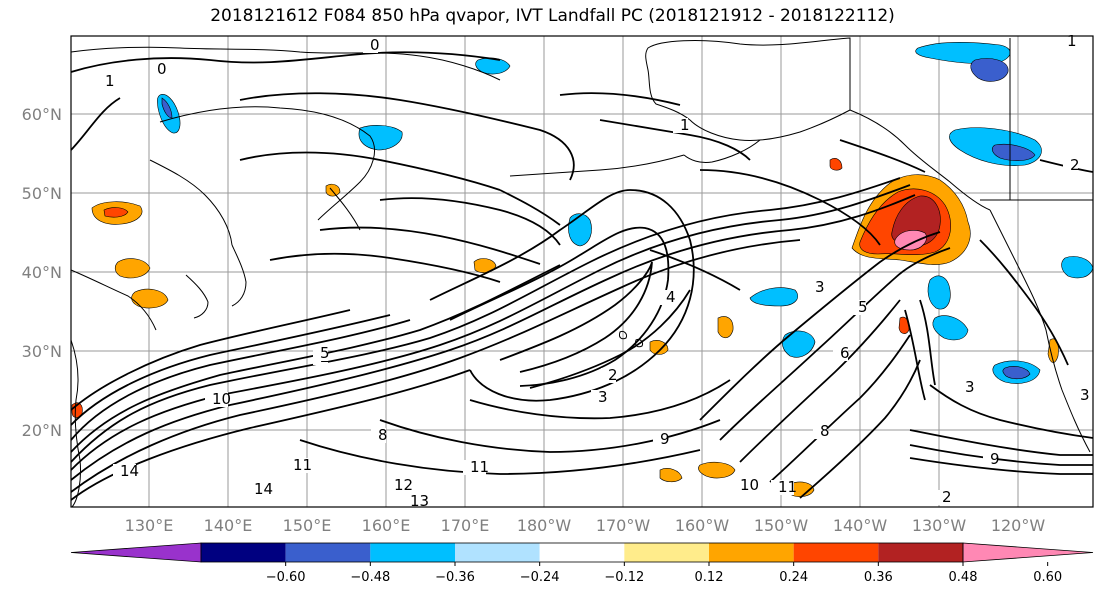 The width and height of the screenshot is (1105, 601). What do you see at coordinates (781, 525) in the screenshot?
I see `longitude-label: 150°W` at bounding box center [781, 525].